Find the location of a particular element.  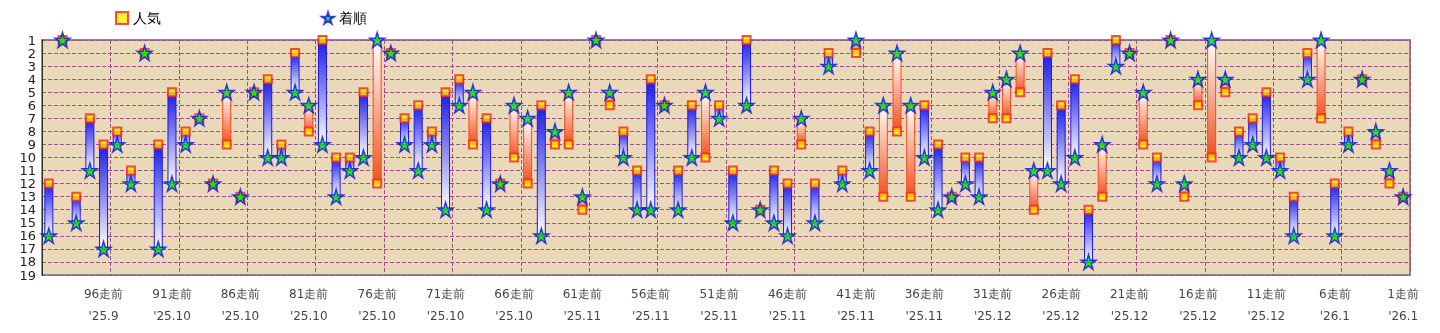

y-tick-label: 12 is located at coordinates (27, 184).